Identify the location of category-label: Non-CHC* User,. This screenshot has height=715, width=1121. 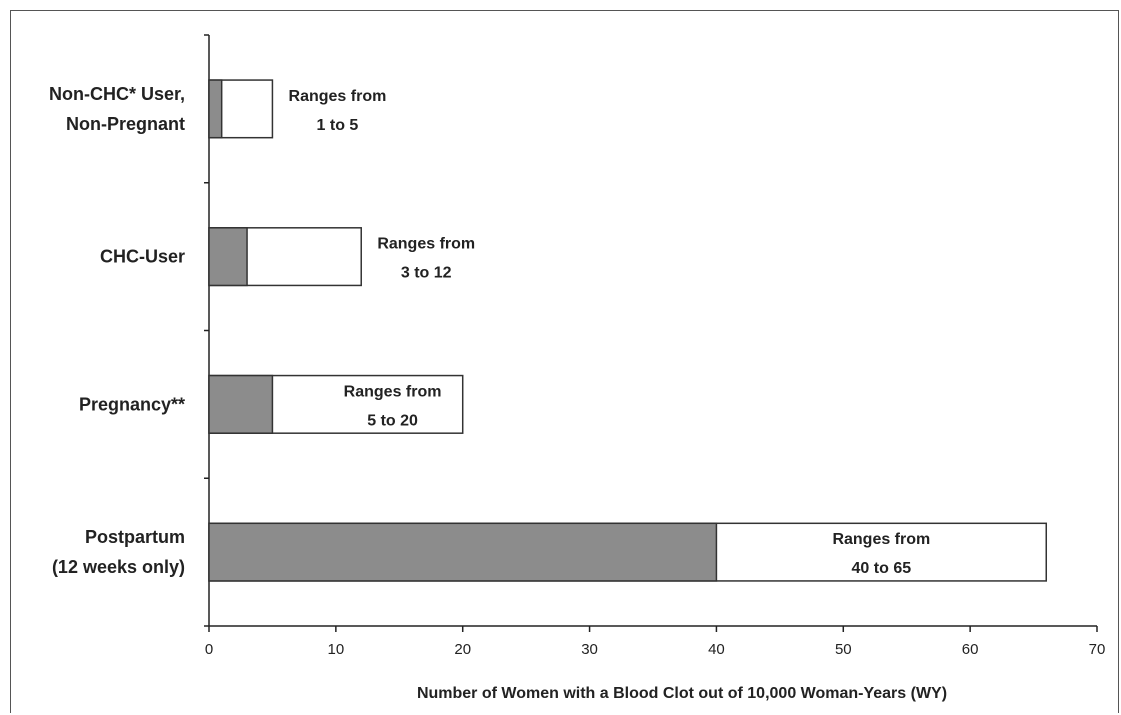
(117, 94).